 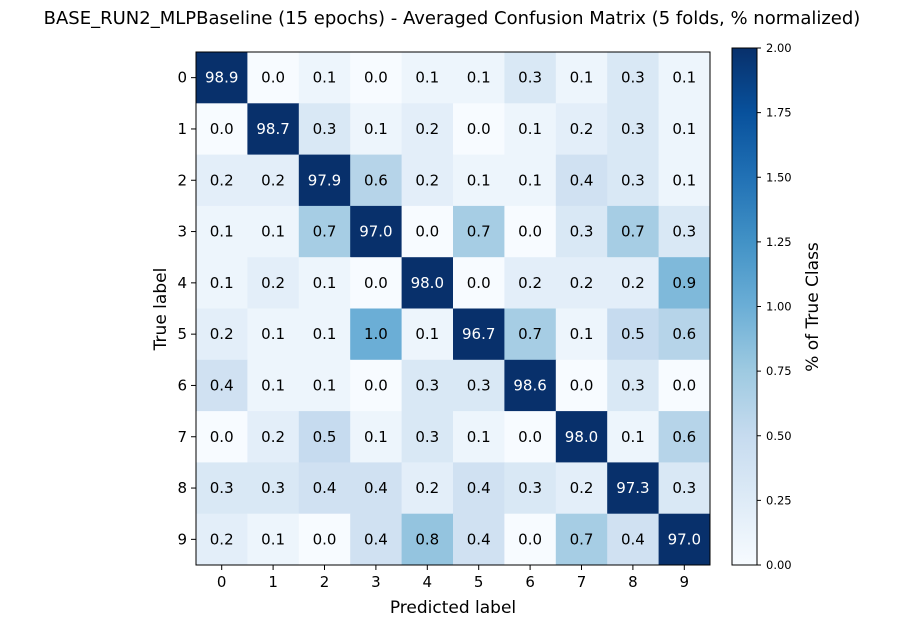 What do you see at coordinates (530, 78) in the screenshot?
I see `cell-label-0-6: 0.3` at bounding box center [530, 78].